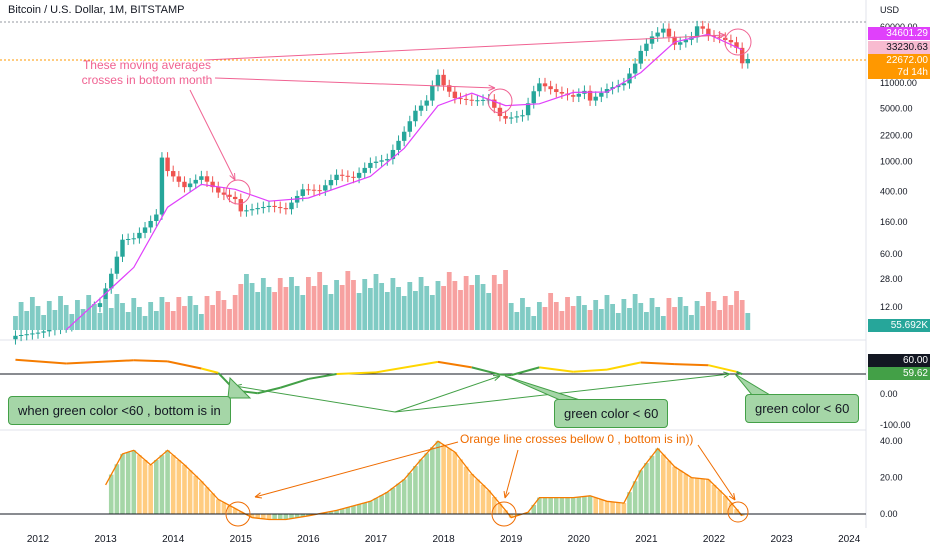 This screenshot has height=550, width=932. Describe the element at coordinates (738, 512) in the screenshot. I see `orange-circle` at that location.